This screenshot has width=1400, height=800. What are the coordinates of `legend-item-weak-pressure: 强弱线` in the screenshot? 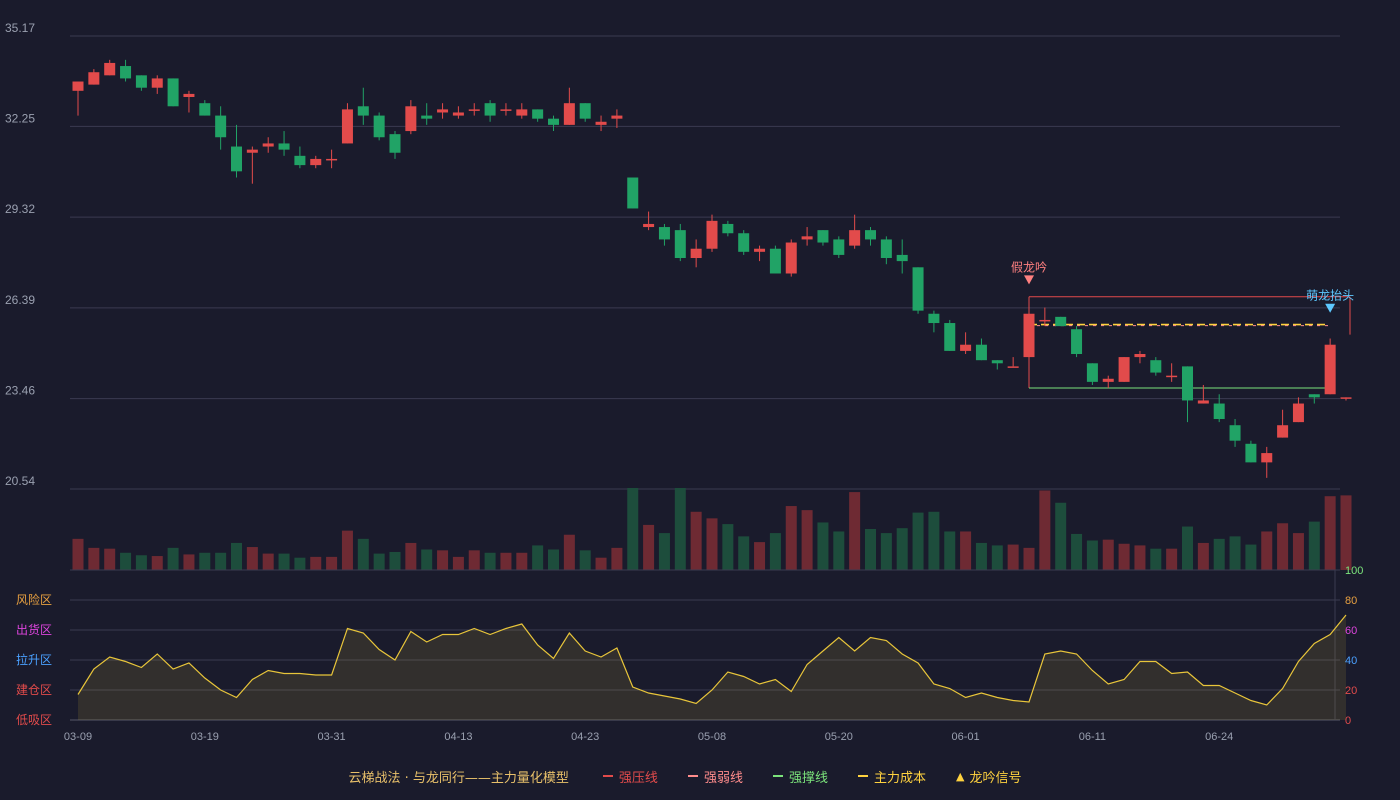 It's located at (715, 776).